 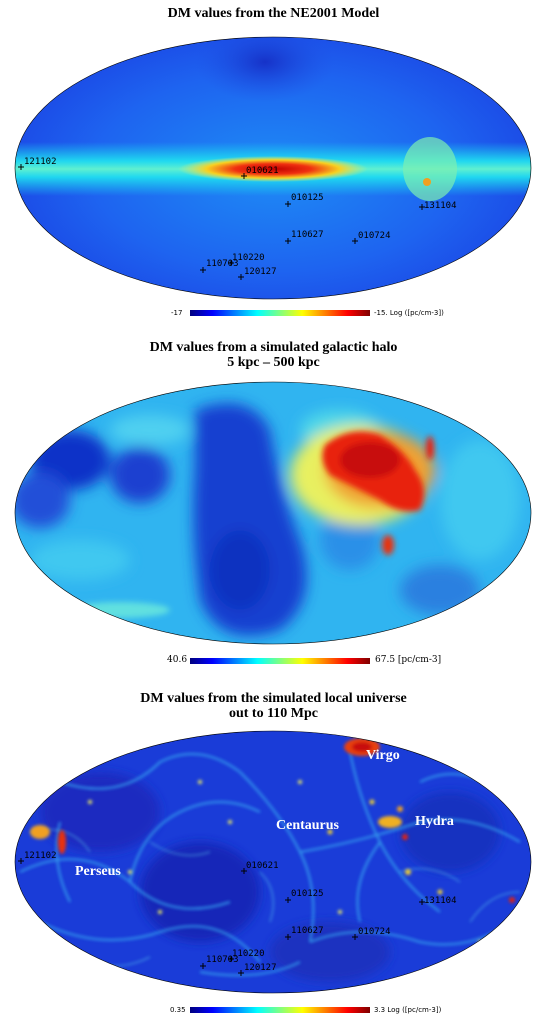 I want to click on region-label-group: Virgo Centaurus Hydra Perseus, so click(x=264, y=813).